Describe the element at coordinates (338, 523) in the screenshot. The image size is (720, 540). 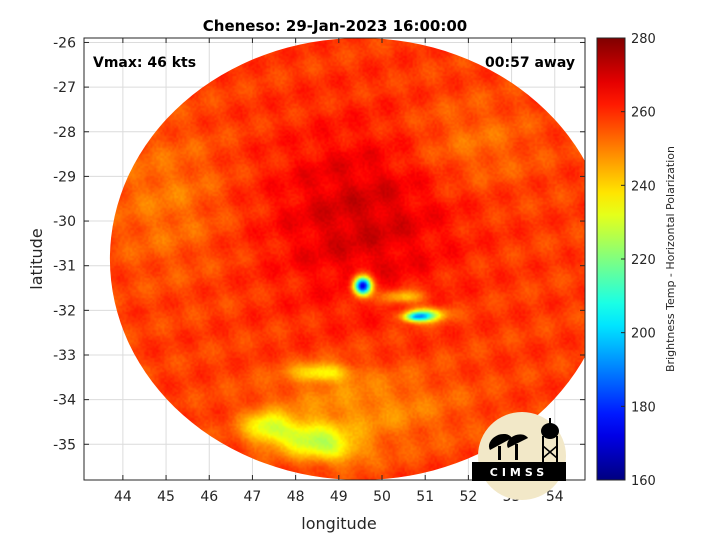
I see `x-axis-title: longitude` at that location.